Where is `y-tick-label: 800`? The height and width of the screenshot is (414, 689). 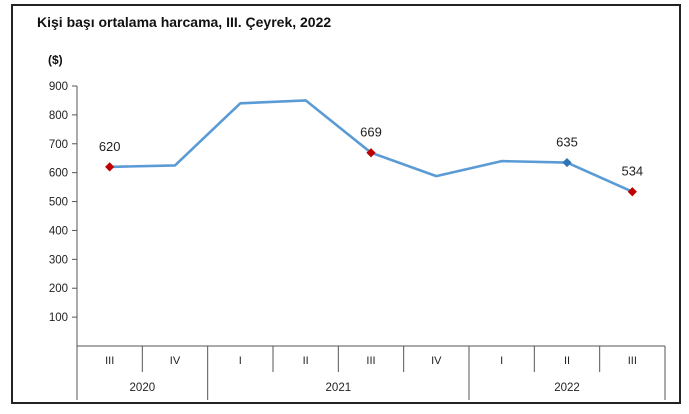
y-tick-label: 800 is located at coordinates (58, 116).